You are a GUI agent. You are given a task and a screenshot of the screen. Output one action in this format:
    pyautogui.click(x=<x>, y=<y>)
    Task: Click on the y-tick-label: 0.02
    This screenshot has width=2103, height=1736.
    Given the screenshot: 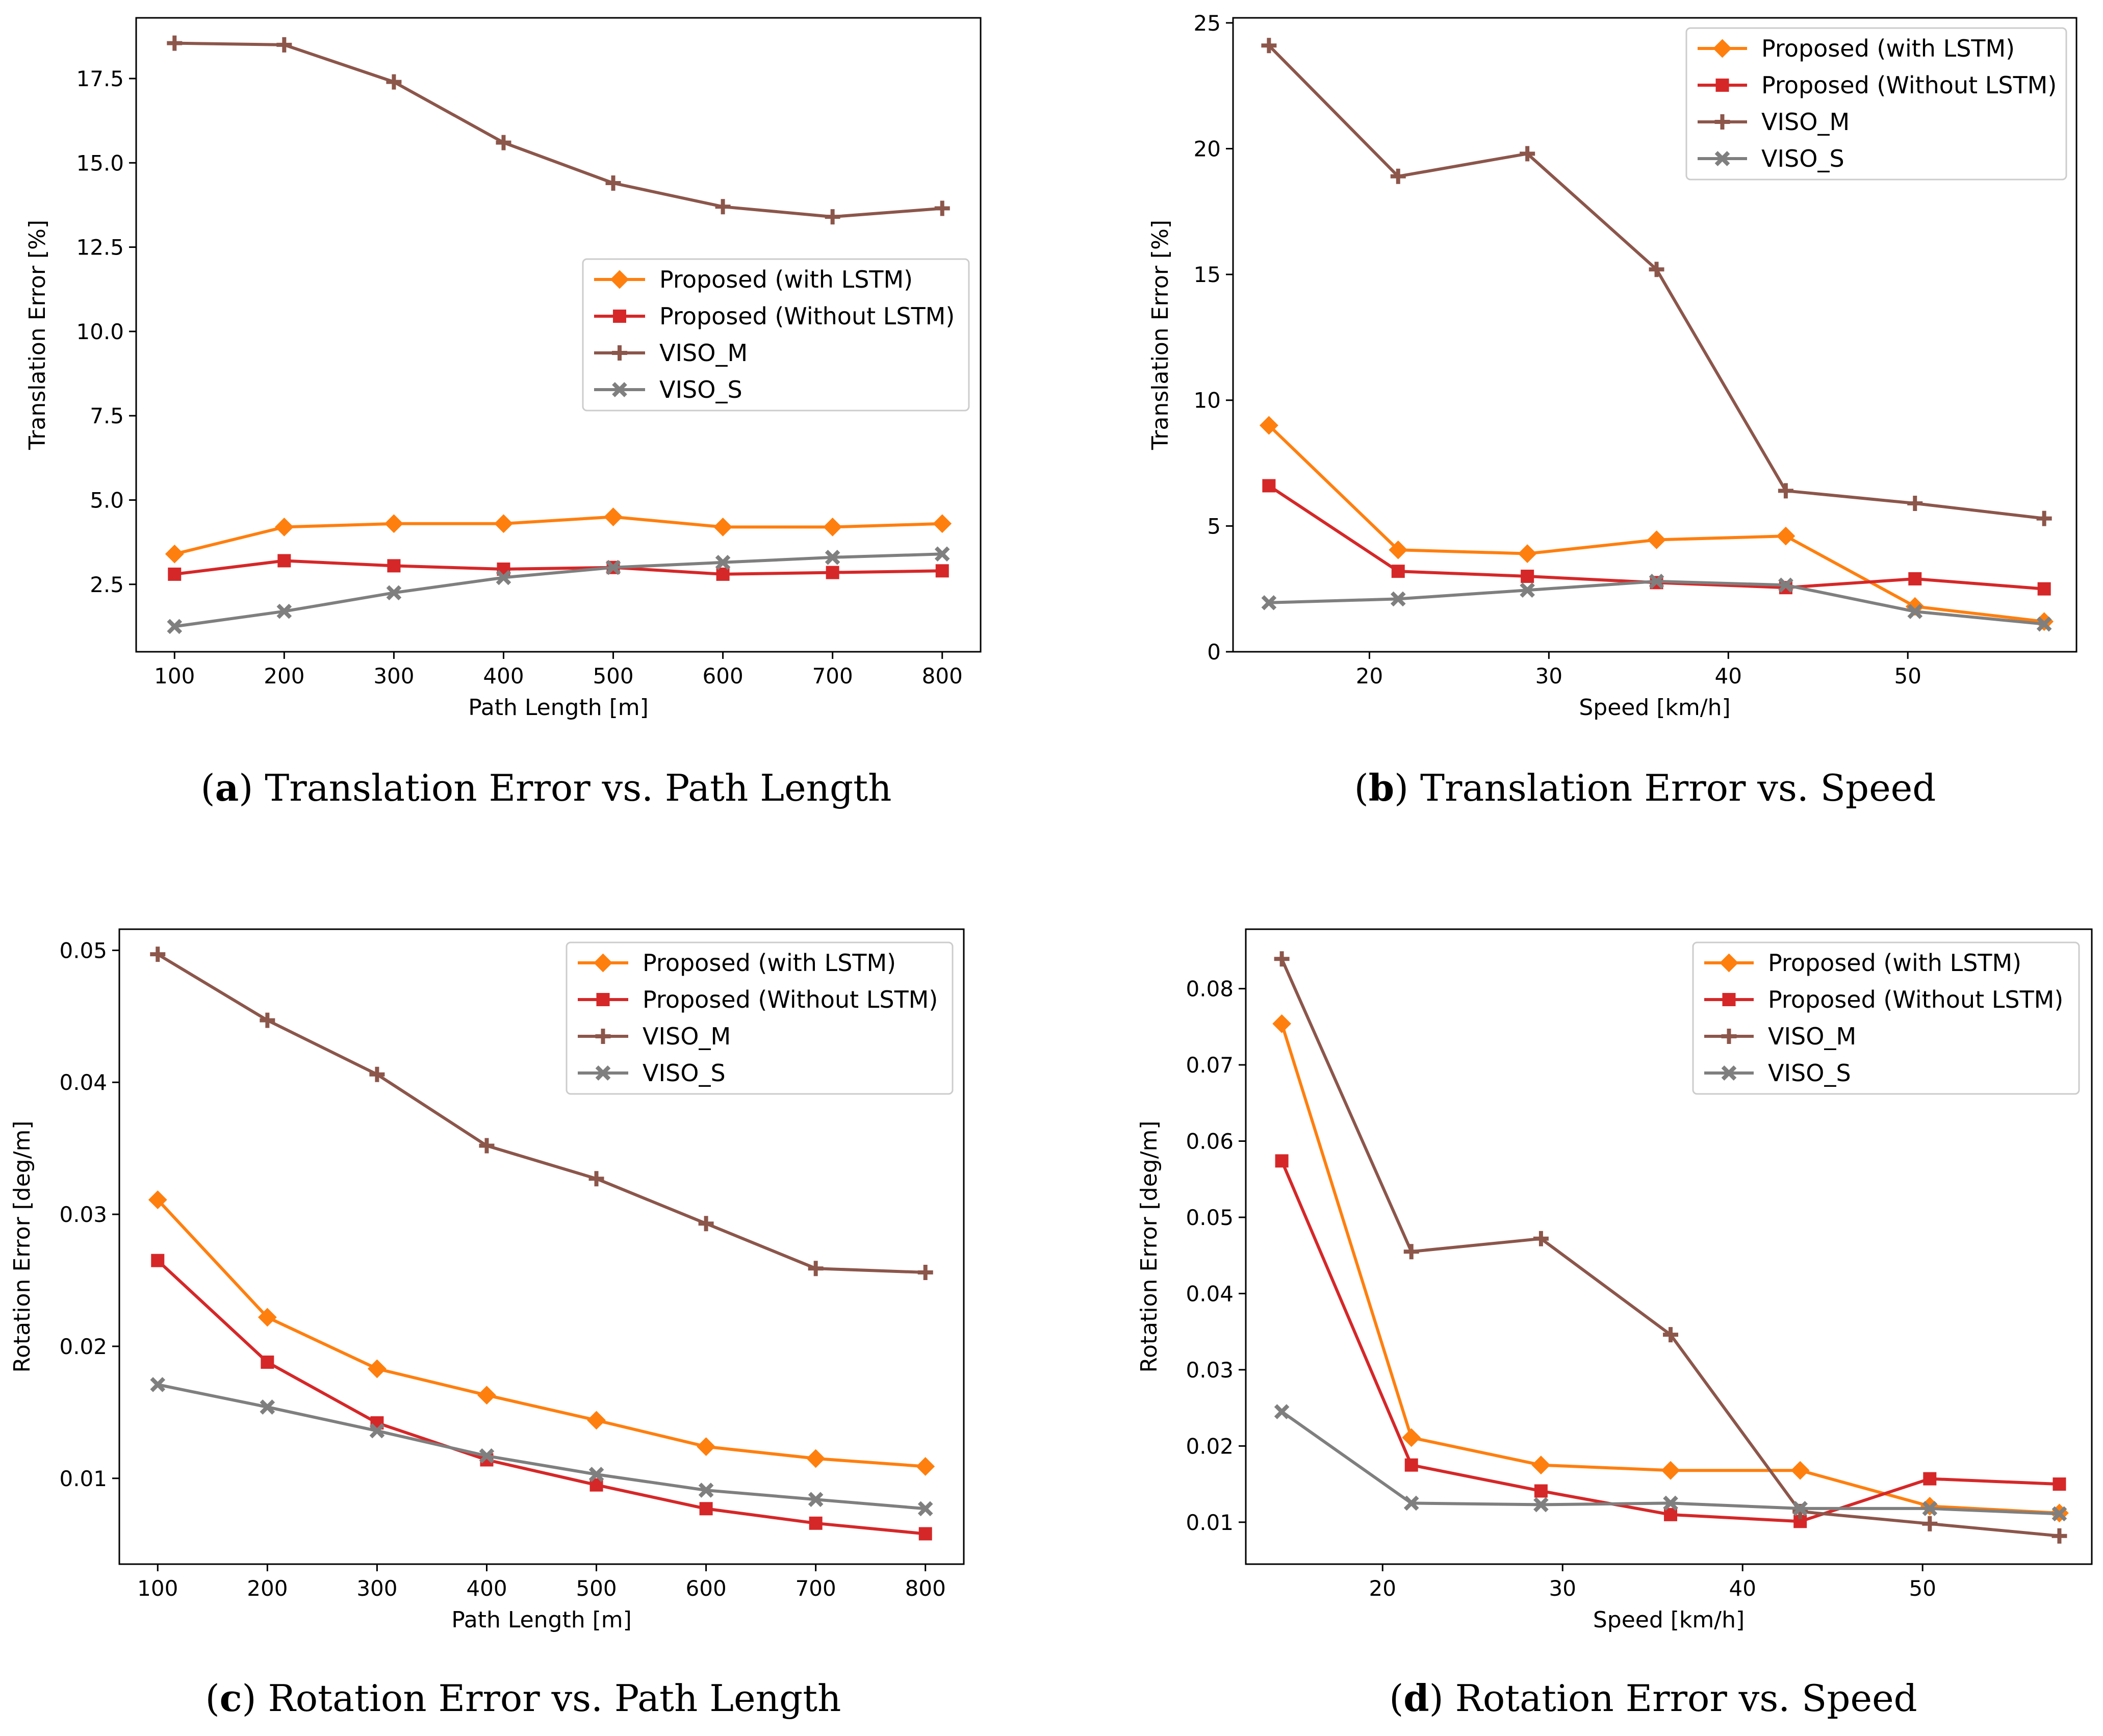 What is the action you would take?
    pyautogui.click(x=83, y=1346)
    